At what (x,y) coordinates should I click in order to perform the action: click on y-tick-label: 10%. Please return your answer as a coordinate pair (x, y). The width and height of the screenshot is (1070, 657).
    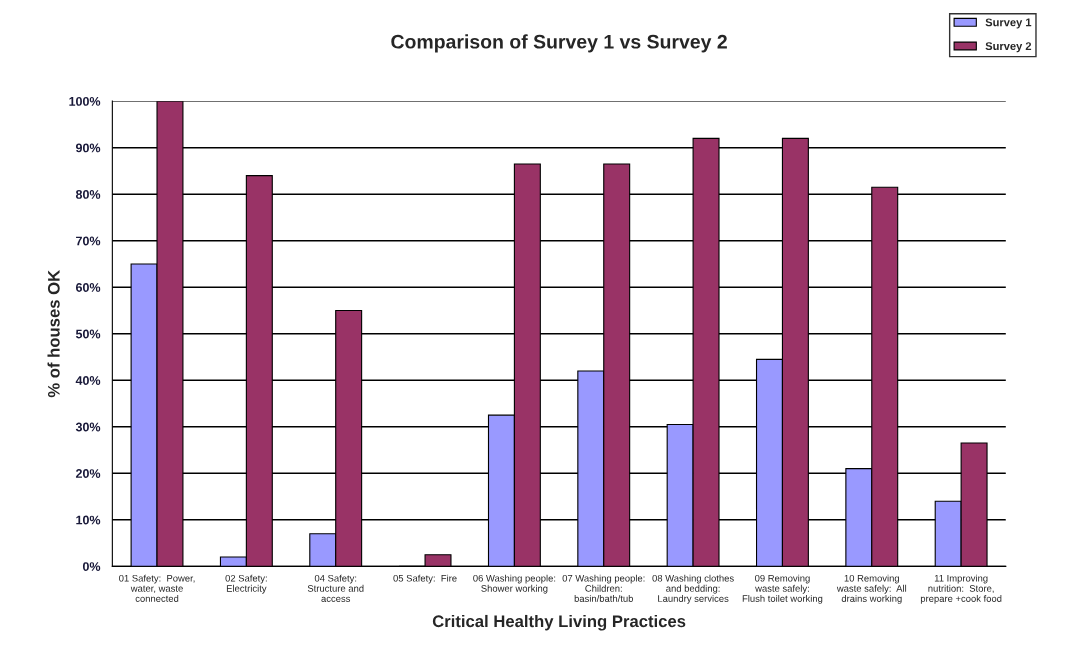
    Looking at the image, I should click on (88, 520).